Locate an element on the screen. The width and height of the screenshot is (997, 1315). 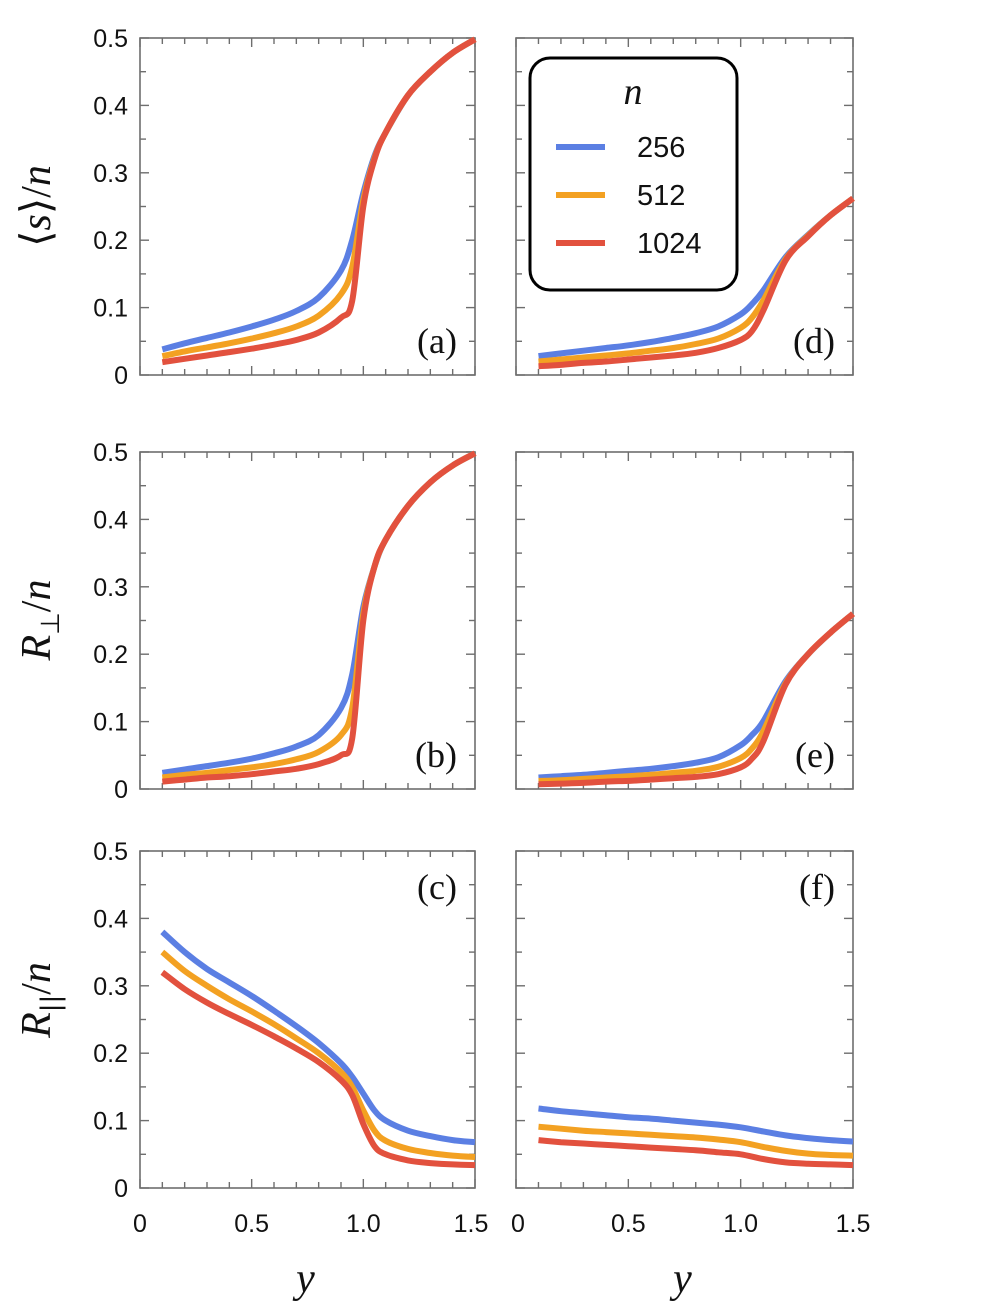
panel-label: (d) is located at coordinates (814, 341).